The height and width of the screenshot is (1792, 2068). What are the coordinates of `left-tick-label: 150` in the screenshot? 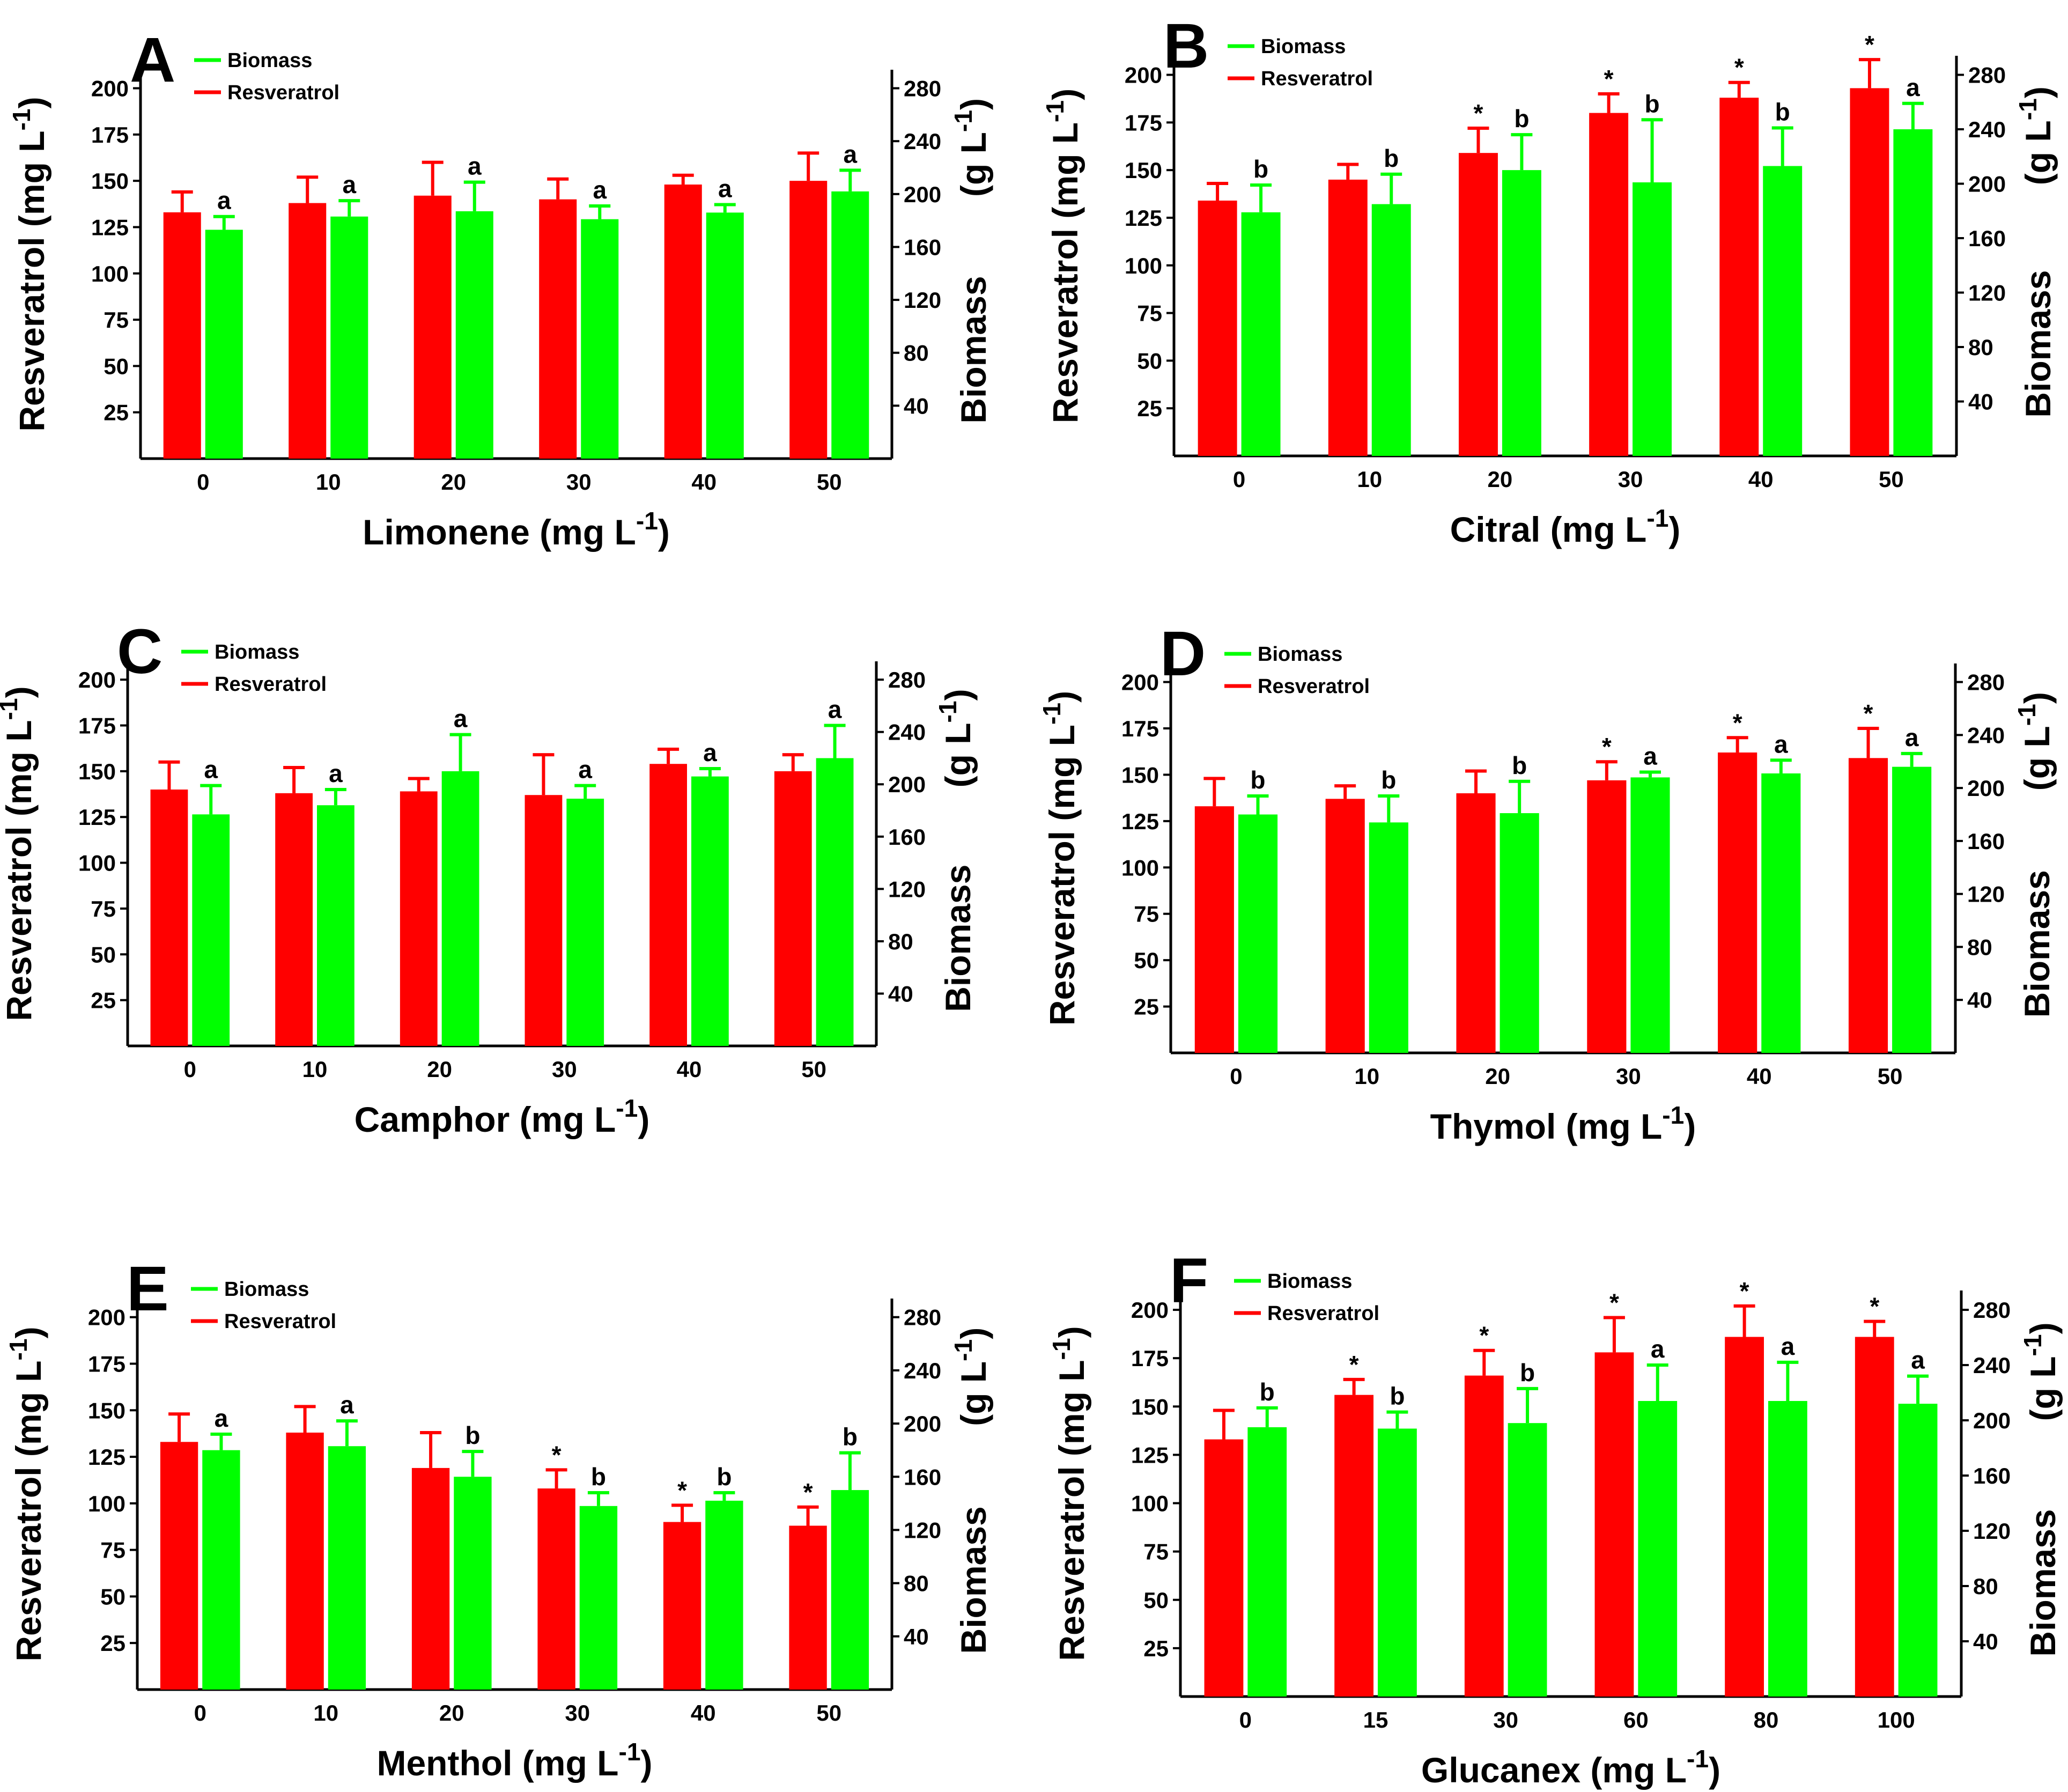 It's located at (106, 1410).